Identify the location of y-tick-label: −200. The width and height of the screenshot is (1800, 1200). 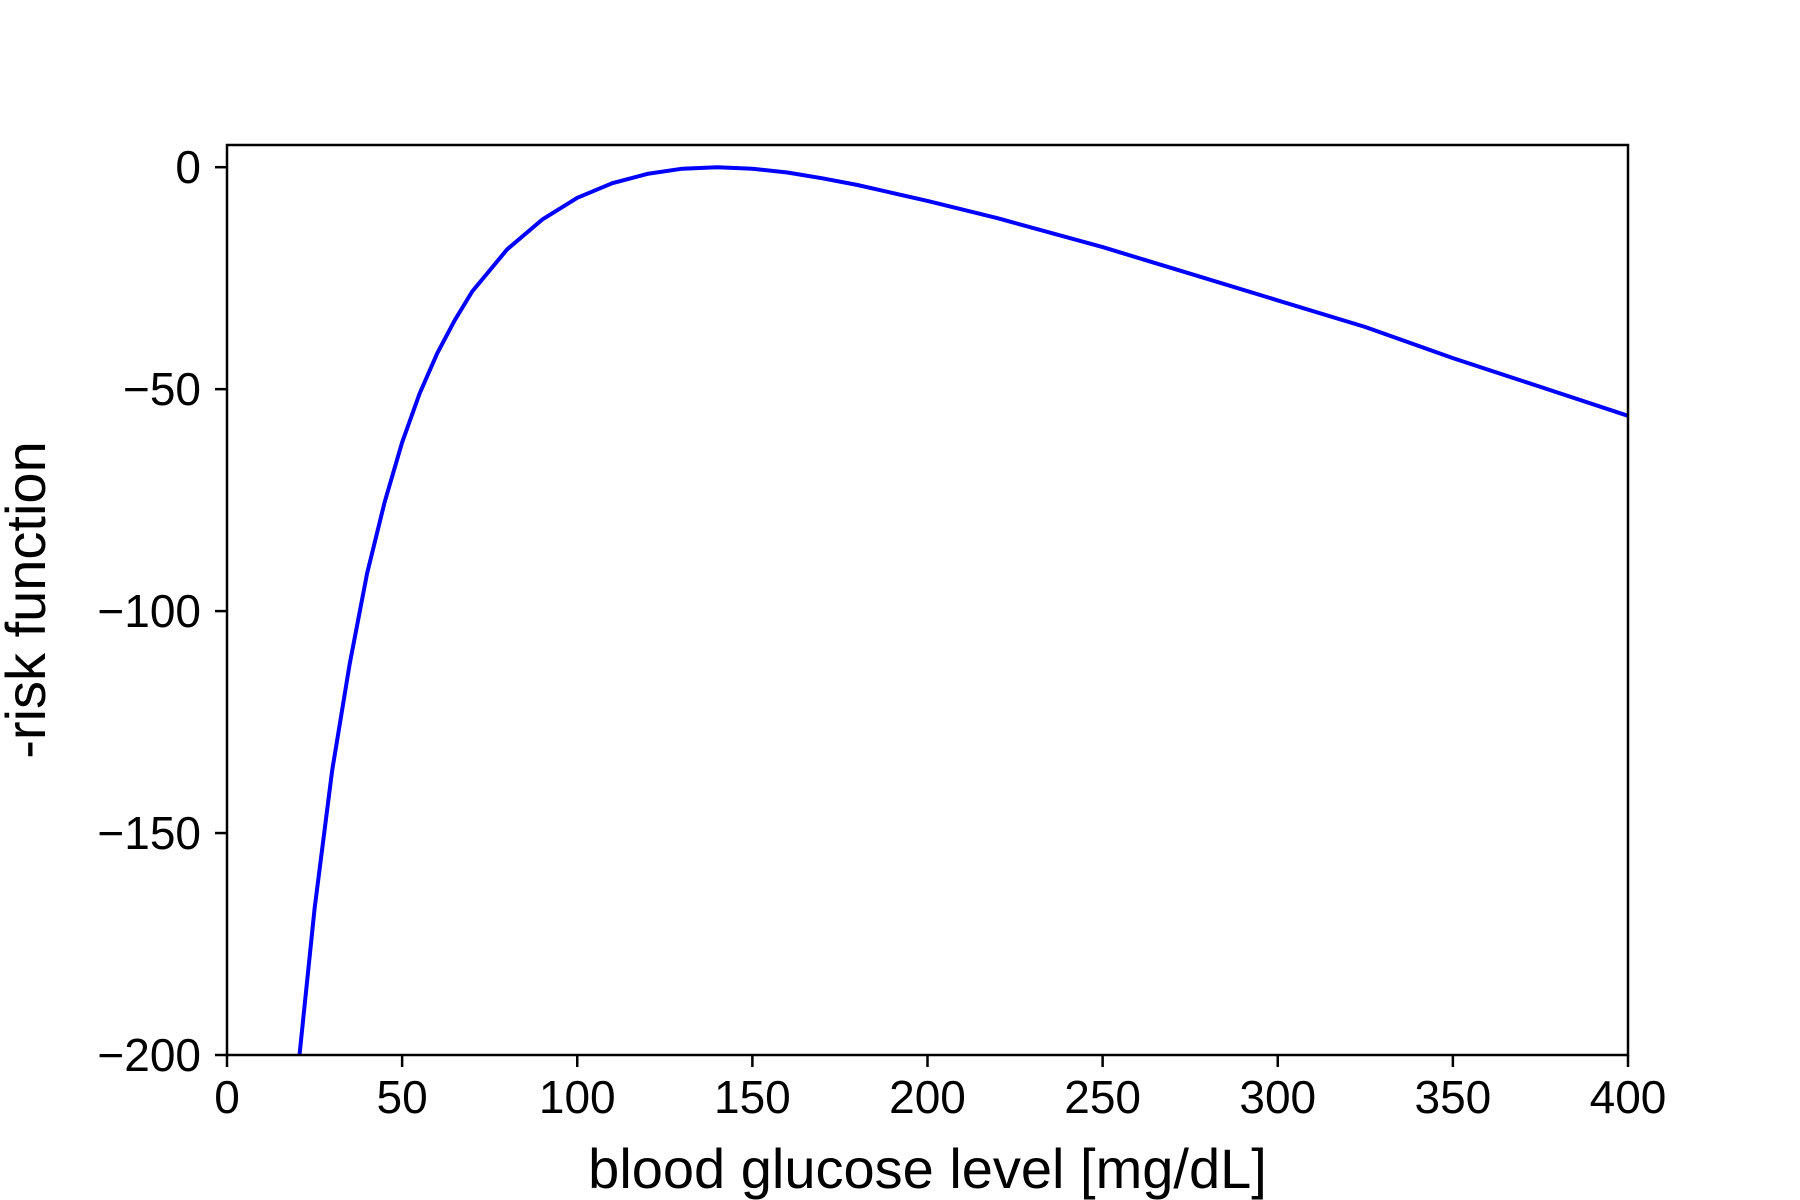
(149, 1055).